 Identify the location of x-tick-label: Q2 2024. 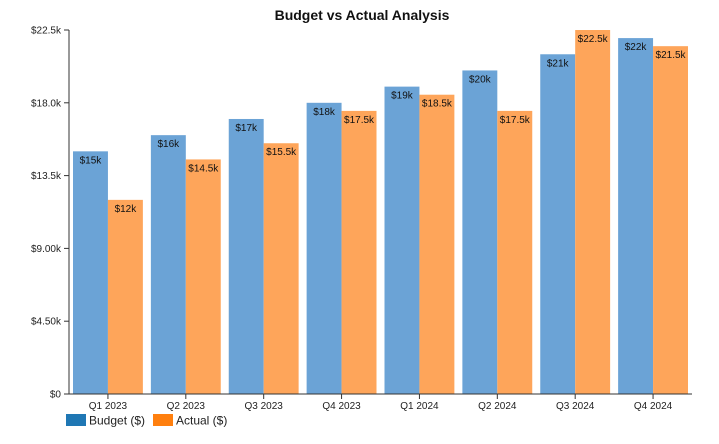
(497, 406).